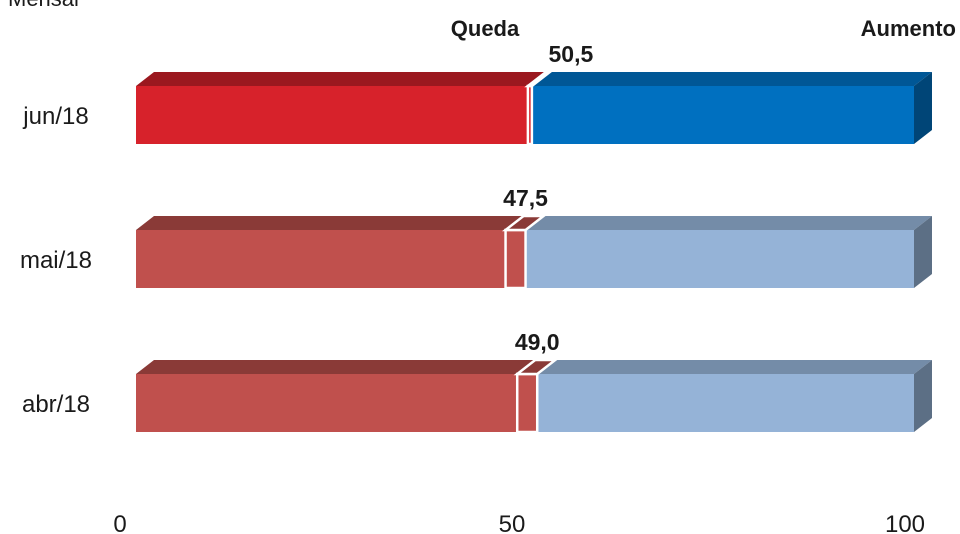  Describe the element at coordinates (571, 54) in the screenshot. I see `value-label: 50,5` at that location.